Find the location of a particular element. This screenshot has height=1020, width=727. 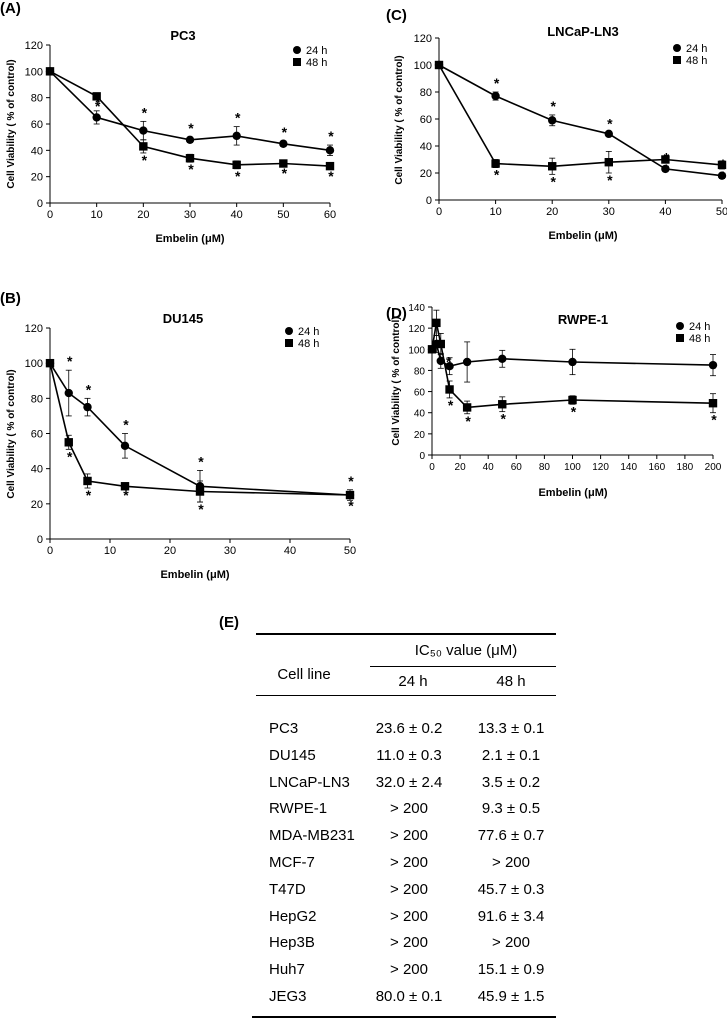

chart1-y-tick-label: 80 is located at coordinates (426, 93).